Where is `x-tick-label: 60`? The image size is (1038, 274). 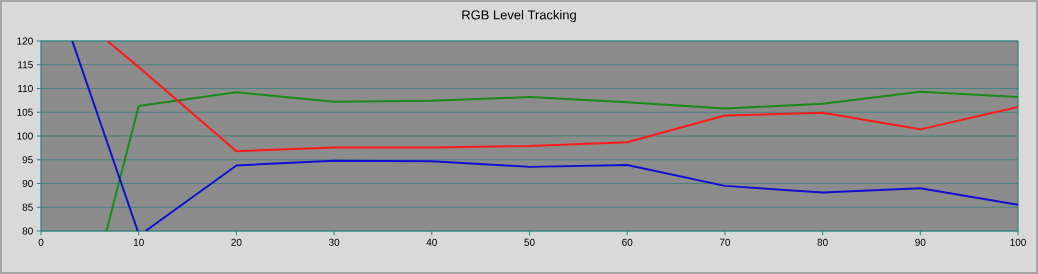
x-tick-label: 60 is located at coordinates (627, 242).